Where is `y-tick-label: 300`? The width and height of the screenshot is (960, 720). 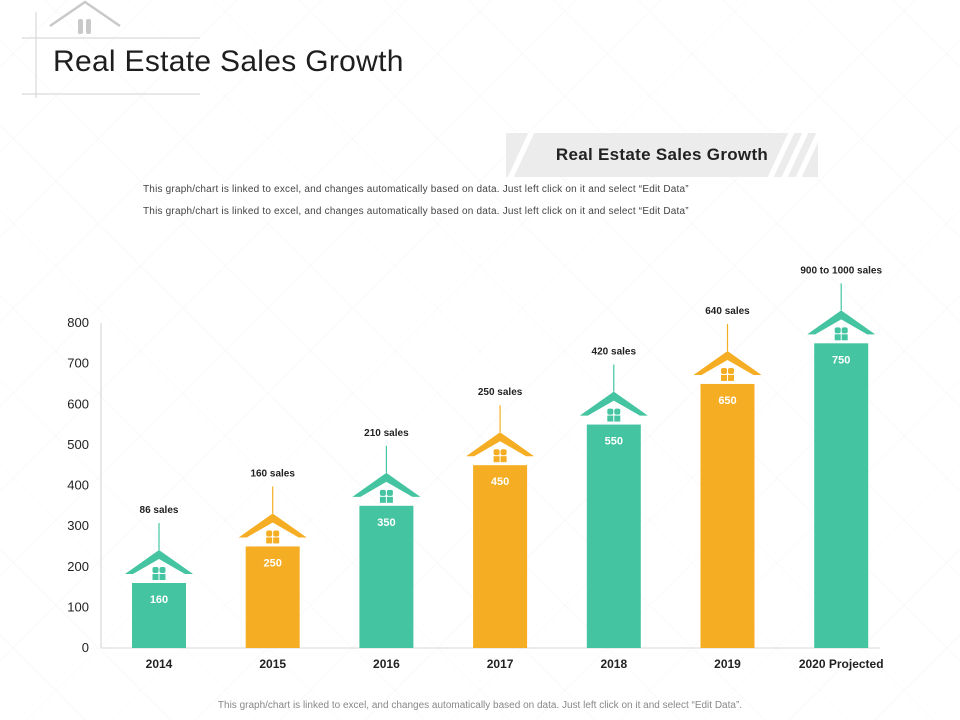
y-tick-label: 300 is located at coordinates (78, 525).